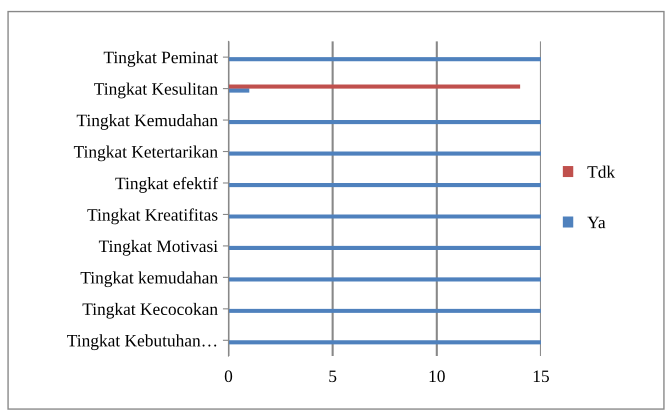 The height and width of the screenshot is (414, 672). I want to click on y-tick-label: Tingkat Peminat, so click(161, 59).